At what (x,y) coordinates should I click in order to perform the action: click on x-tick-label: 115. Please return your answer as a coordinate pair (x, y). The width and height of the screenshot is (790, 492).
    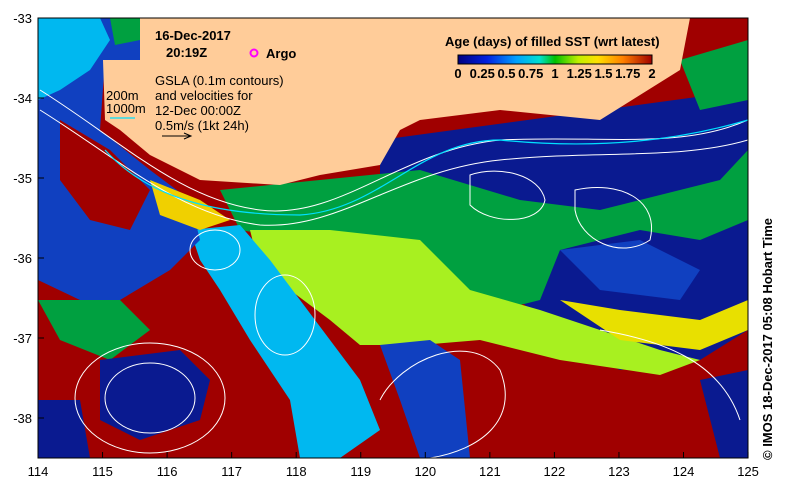
    Looking at the image, I should click on (102, 471).